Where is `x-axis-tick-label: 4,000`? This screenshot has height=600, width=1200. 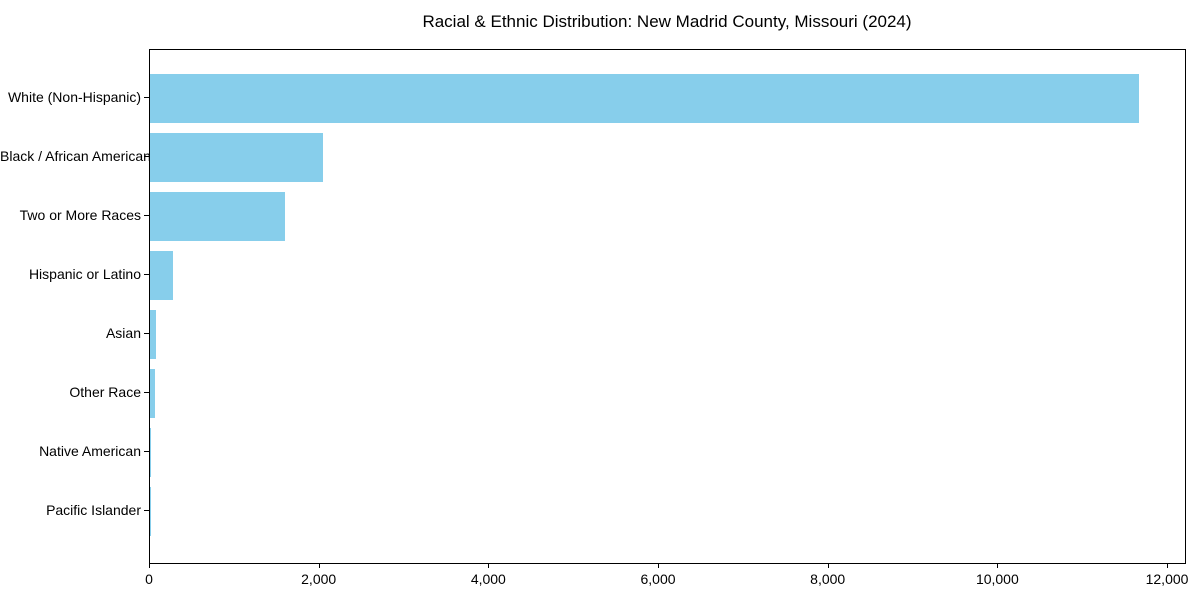
x-axis-tick-label: 4,000 is located at coordinates (488, 579).